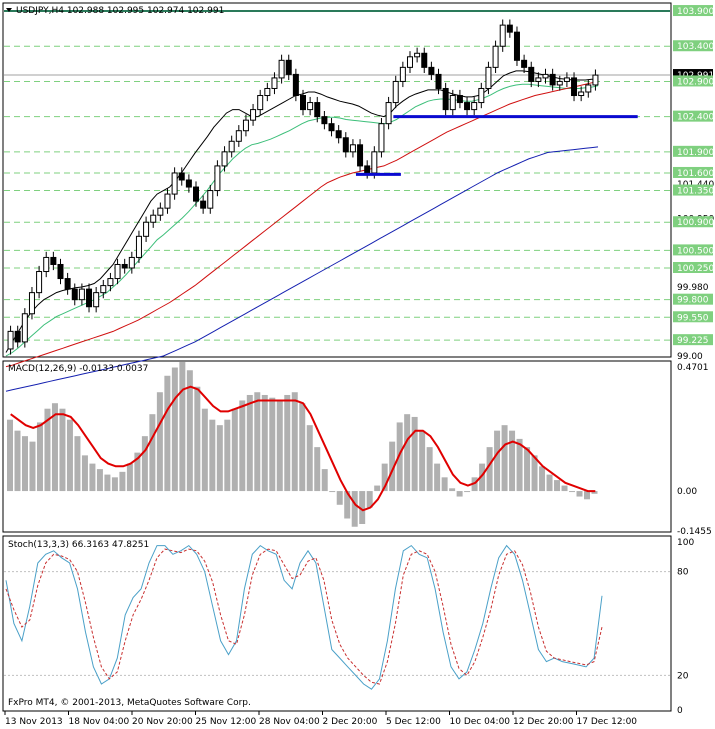  What do you see at coordinates (693, 75) in the screenshot?
I see `current-price-tag-bg` at bounding box center [693, 75].